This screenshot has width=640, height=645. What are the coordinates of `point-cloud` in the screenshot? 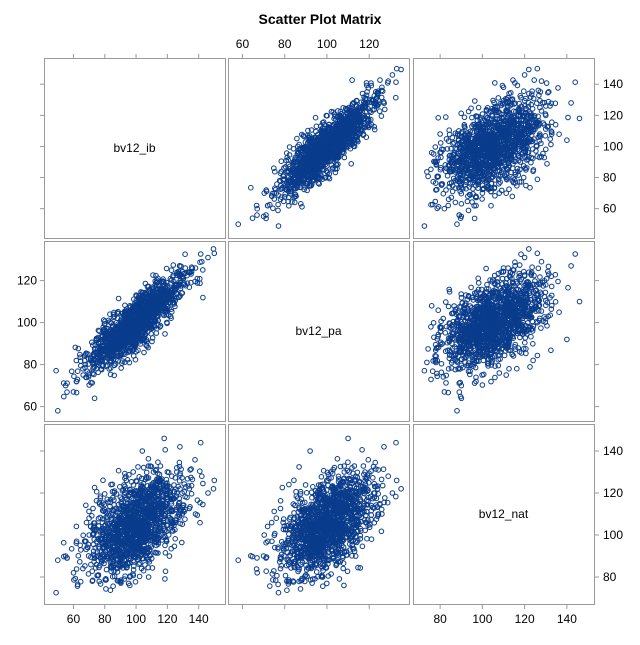 It's located at (502, 330).